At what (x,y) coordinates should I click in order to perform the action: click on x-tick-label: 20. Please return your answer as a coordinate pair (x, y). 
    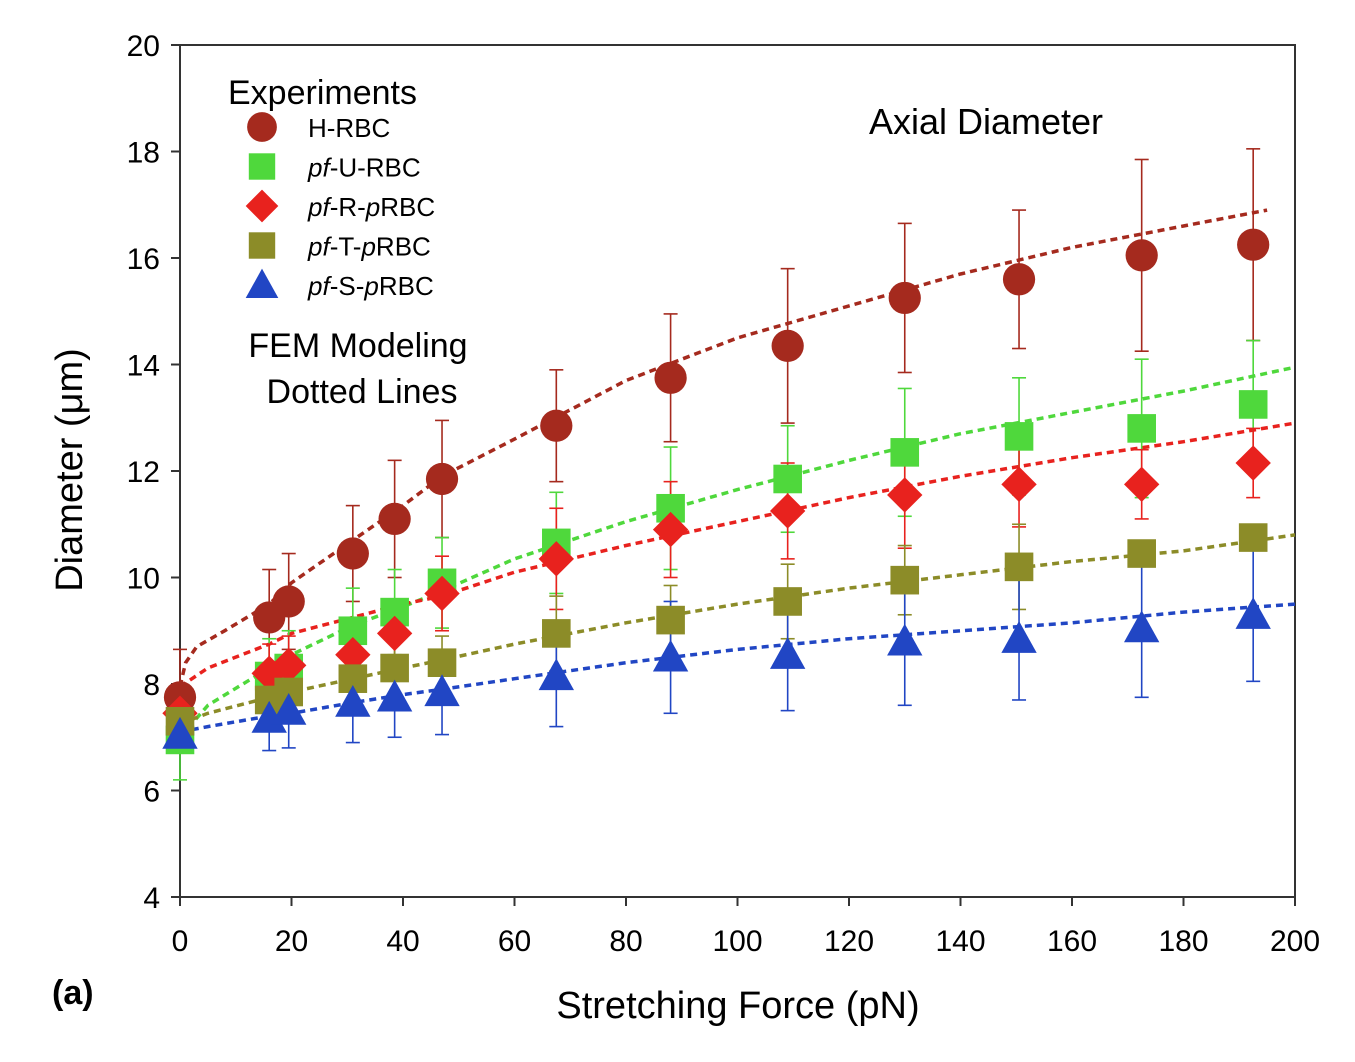
    Looking at the image, I should click on (291, 941).